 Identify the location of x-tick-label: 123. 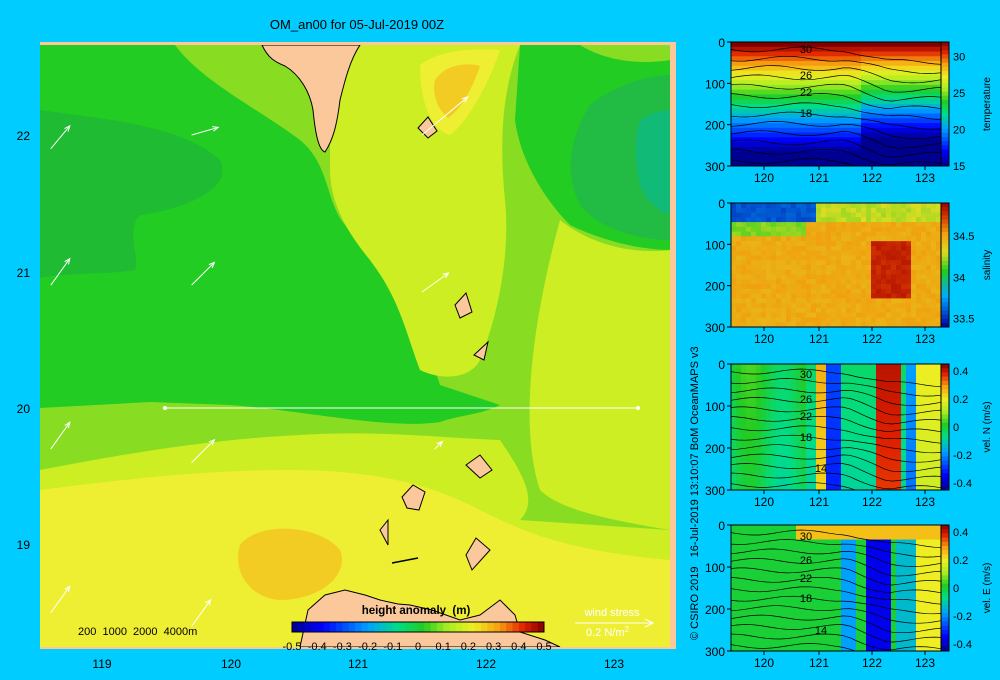
(925, 502).